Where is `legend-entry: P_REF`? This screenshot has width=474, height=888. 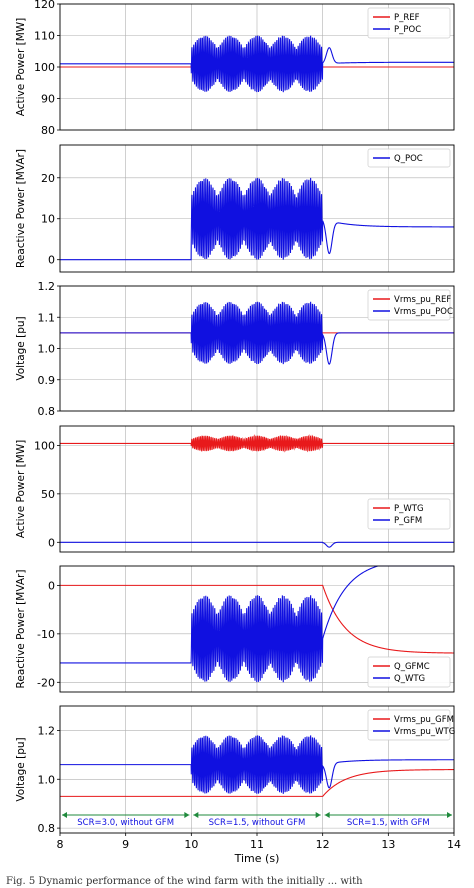
legend-entry: P_REF is located at coordinates (407, 18).